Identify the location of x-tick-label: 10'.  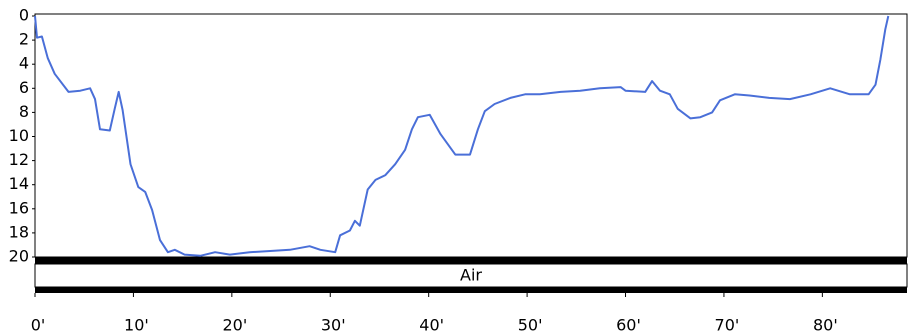
(136, 325).